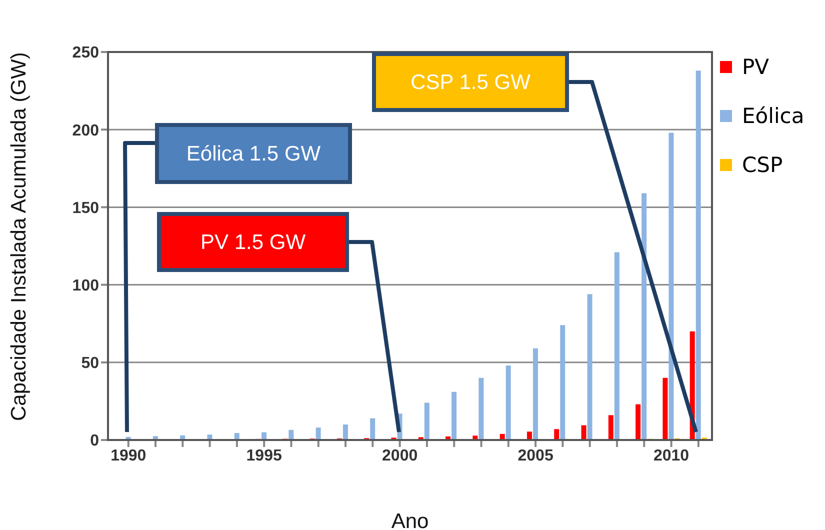 This screenshot has height=530, width=825. I want to click on y-tick-label: 50, so click(90, 363).